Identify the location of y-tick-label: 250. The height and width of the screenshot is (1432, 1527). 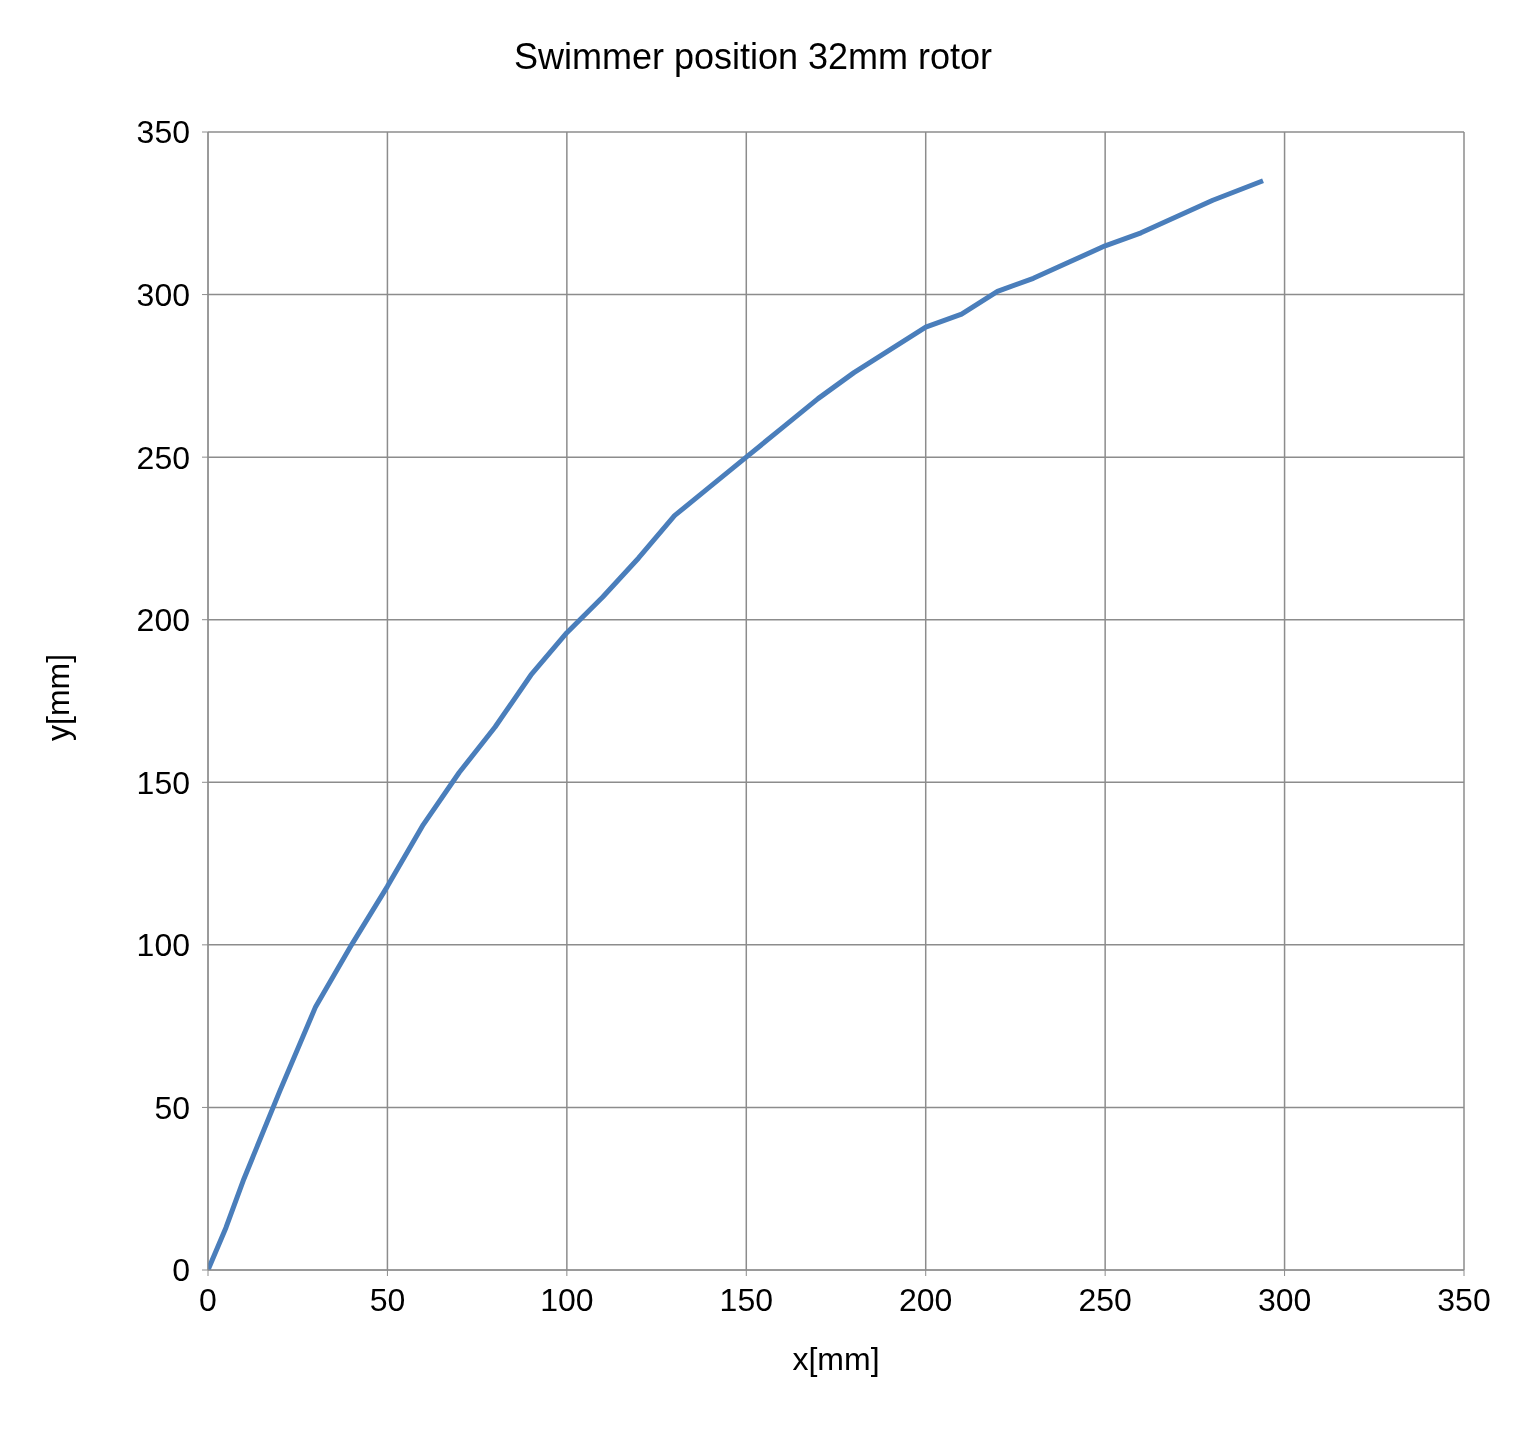
(163, 457).